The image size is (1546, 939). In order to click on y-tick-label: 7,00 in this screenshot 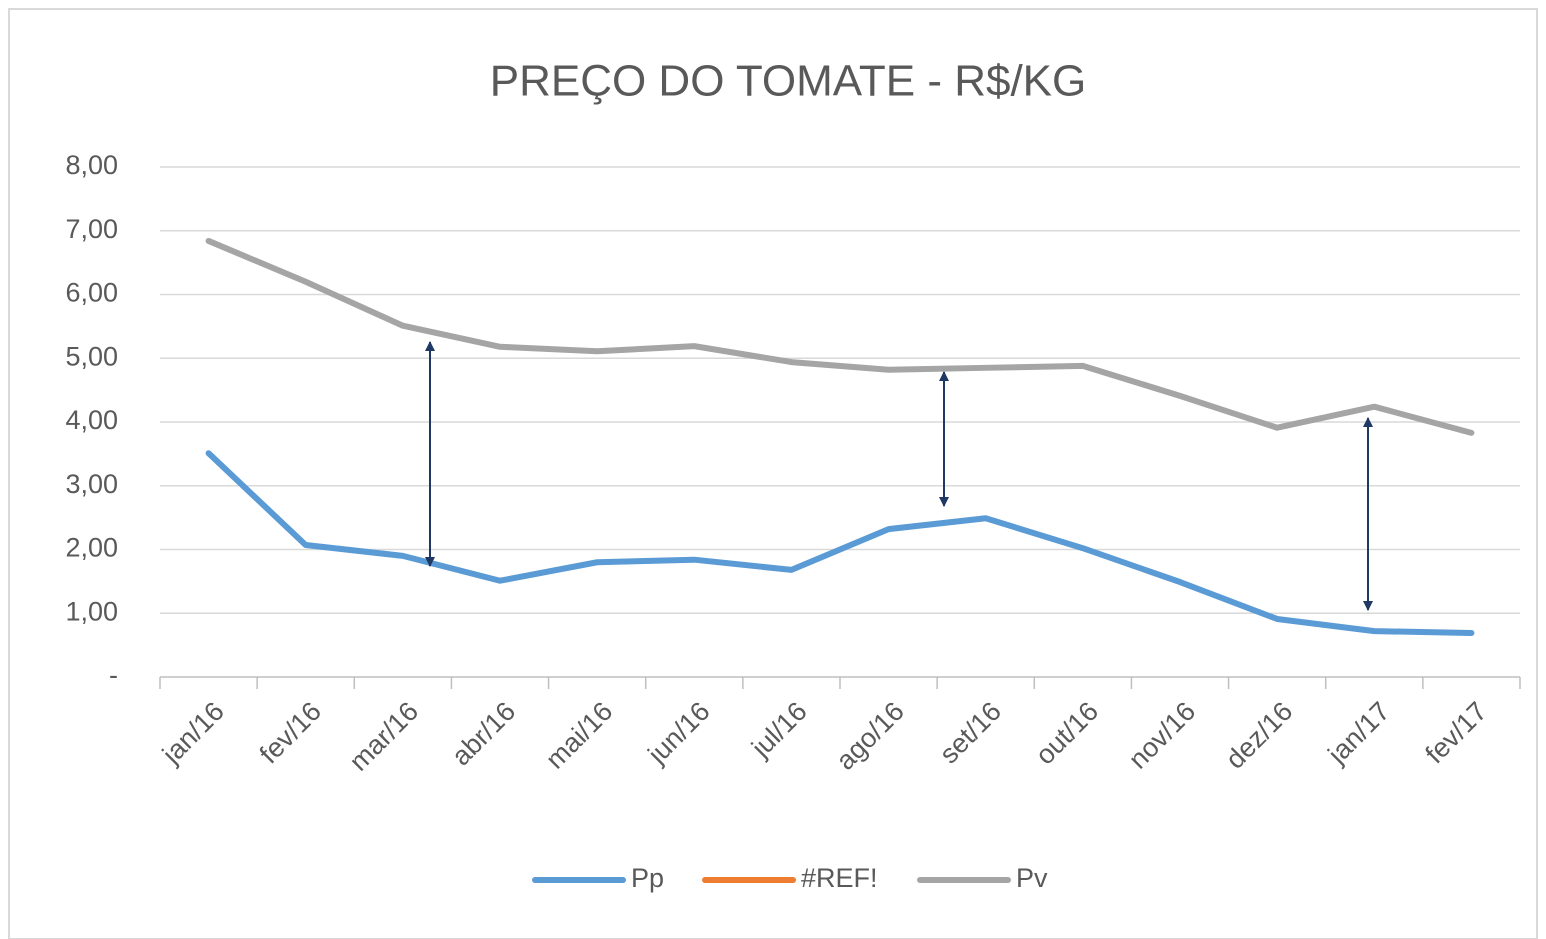, I will do `click(91, 229)`.